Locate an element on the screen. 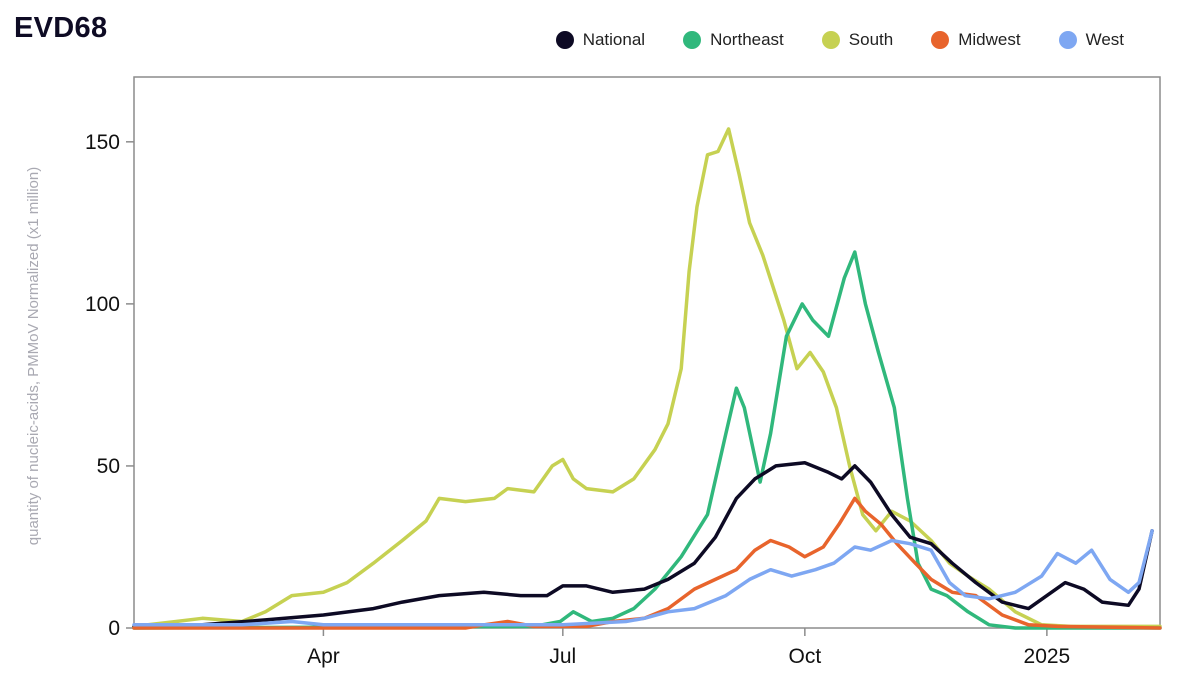  legend-dot-south is located at coordinates (830, 40).